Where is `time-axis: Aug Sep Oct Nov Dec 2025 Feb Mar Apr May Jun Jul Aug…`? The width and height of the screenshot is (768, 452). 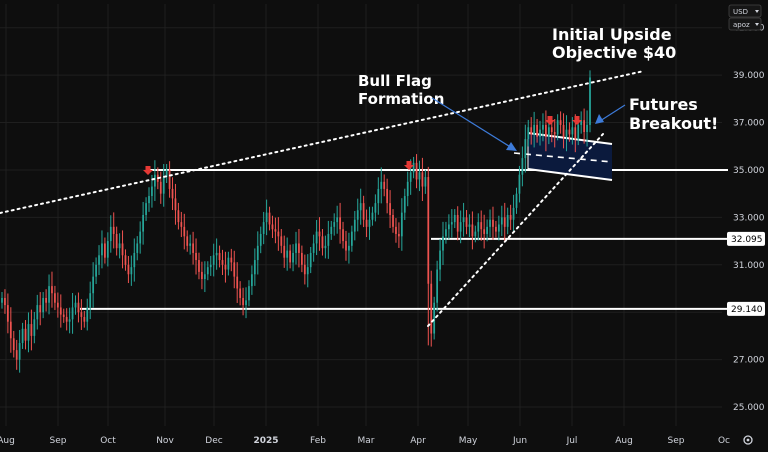
time-axis: Aug Sep Oct Nov Dec 2025 Feb Mar Apr May Jun Jul Aug… is located at coordinates (365, 441).